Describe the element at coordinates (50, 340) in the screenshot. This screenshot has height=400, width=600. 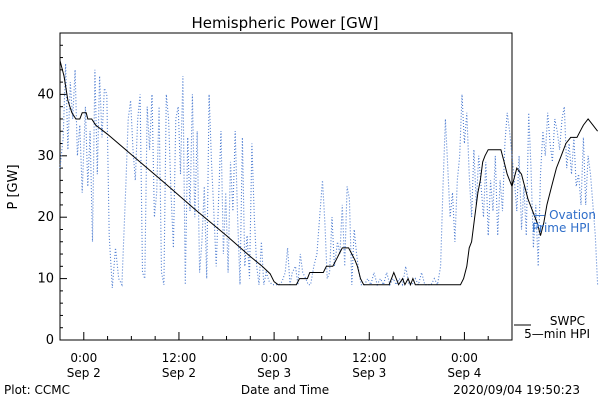
I see `y-tick-label: 0` at that location.